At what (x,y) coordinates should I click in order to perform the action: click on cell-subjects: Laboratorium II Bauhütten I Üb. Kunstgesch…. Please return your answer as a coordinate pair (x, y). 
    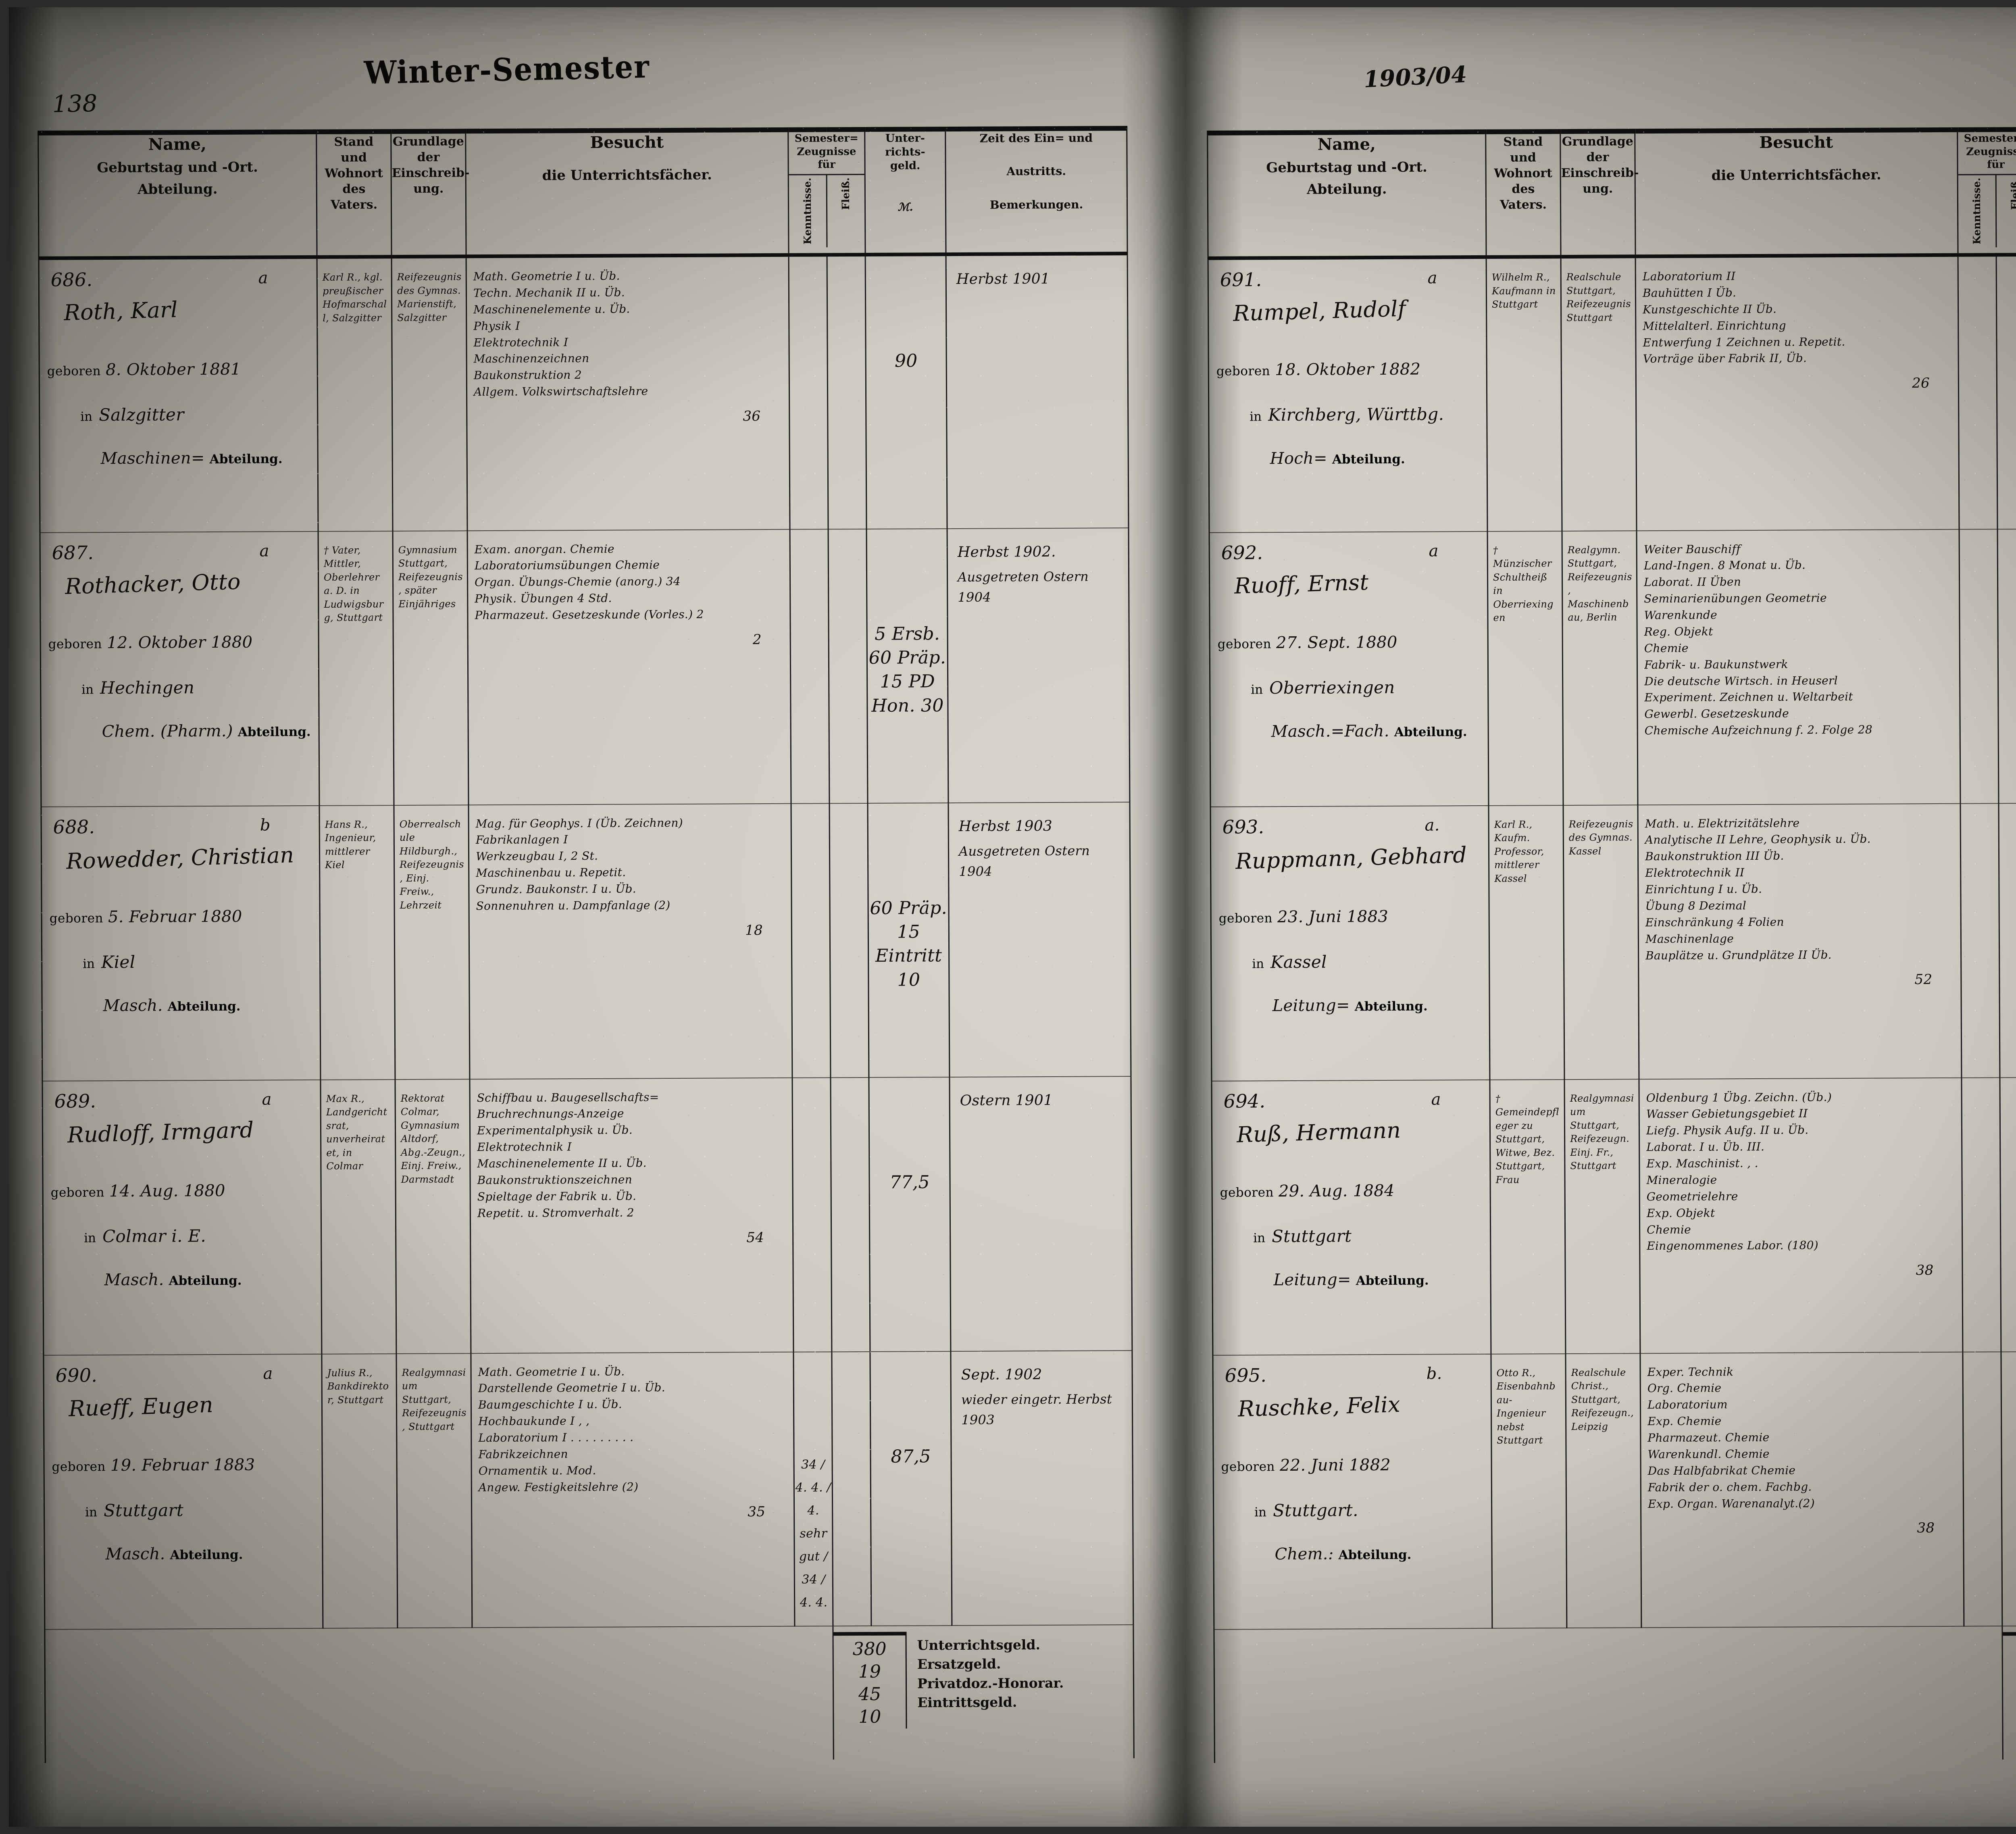
    Looking at the image, I should click on (1798, 393).